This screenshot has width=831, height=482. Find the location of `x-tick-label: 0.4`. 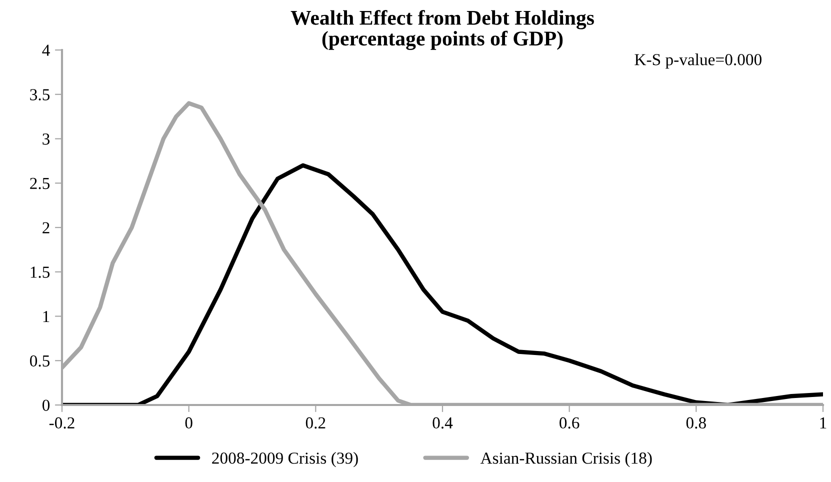

x-tick-label: 0.4 is located at coordinates (442, 423).